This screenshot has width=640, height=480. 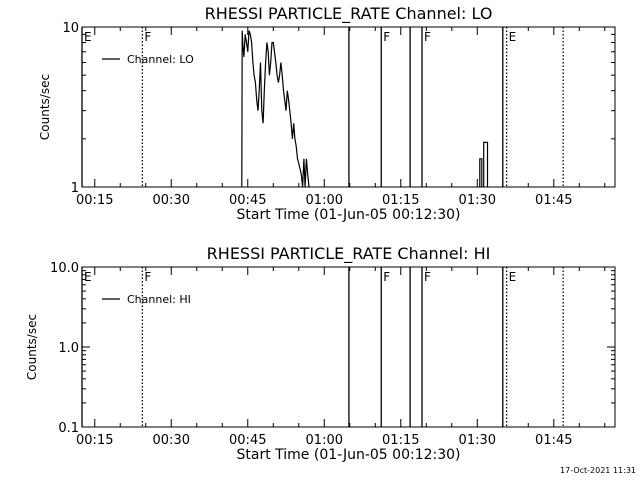 I want to click on legend-label: Channel: HI, so click(x=159, y=299).